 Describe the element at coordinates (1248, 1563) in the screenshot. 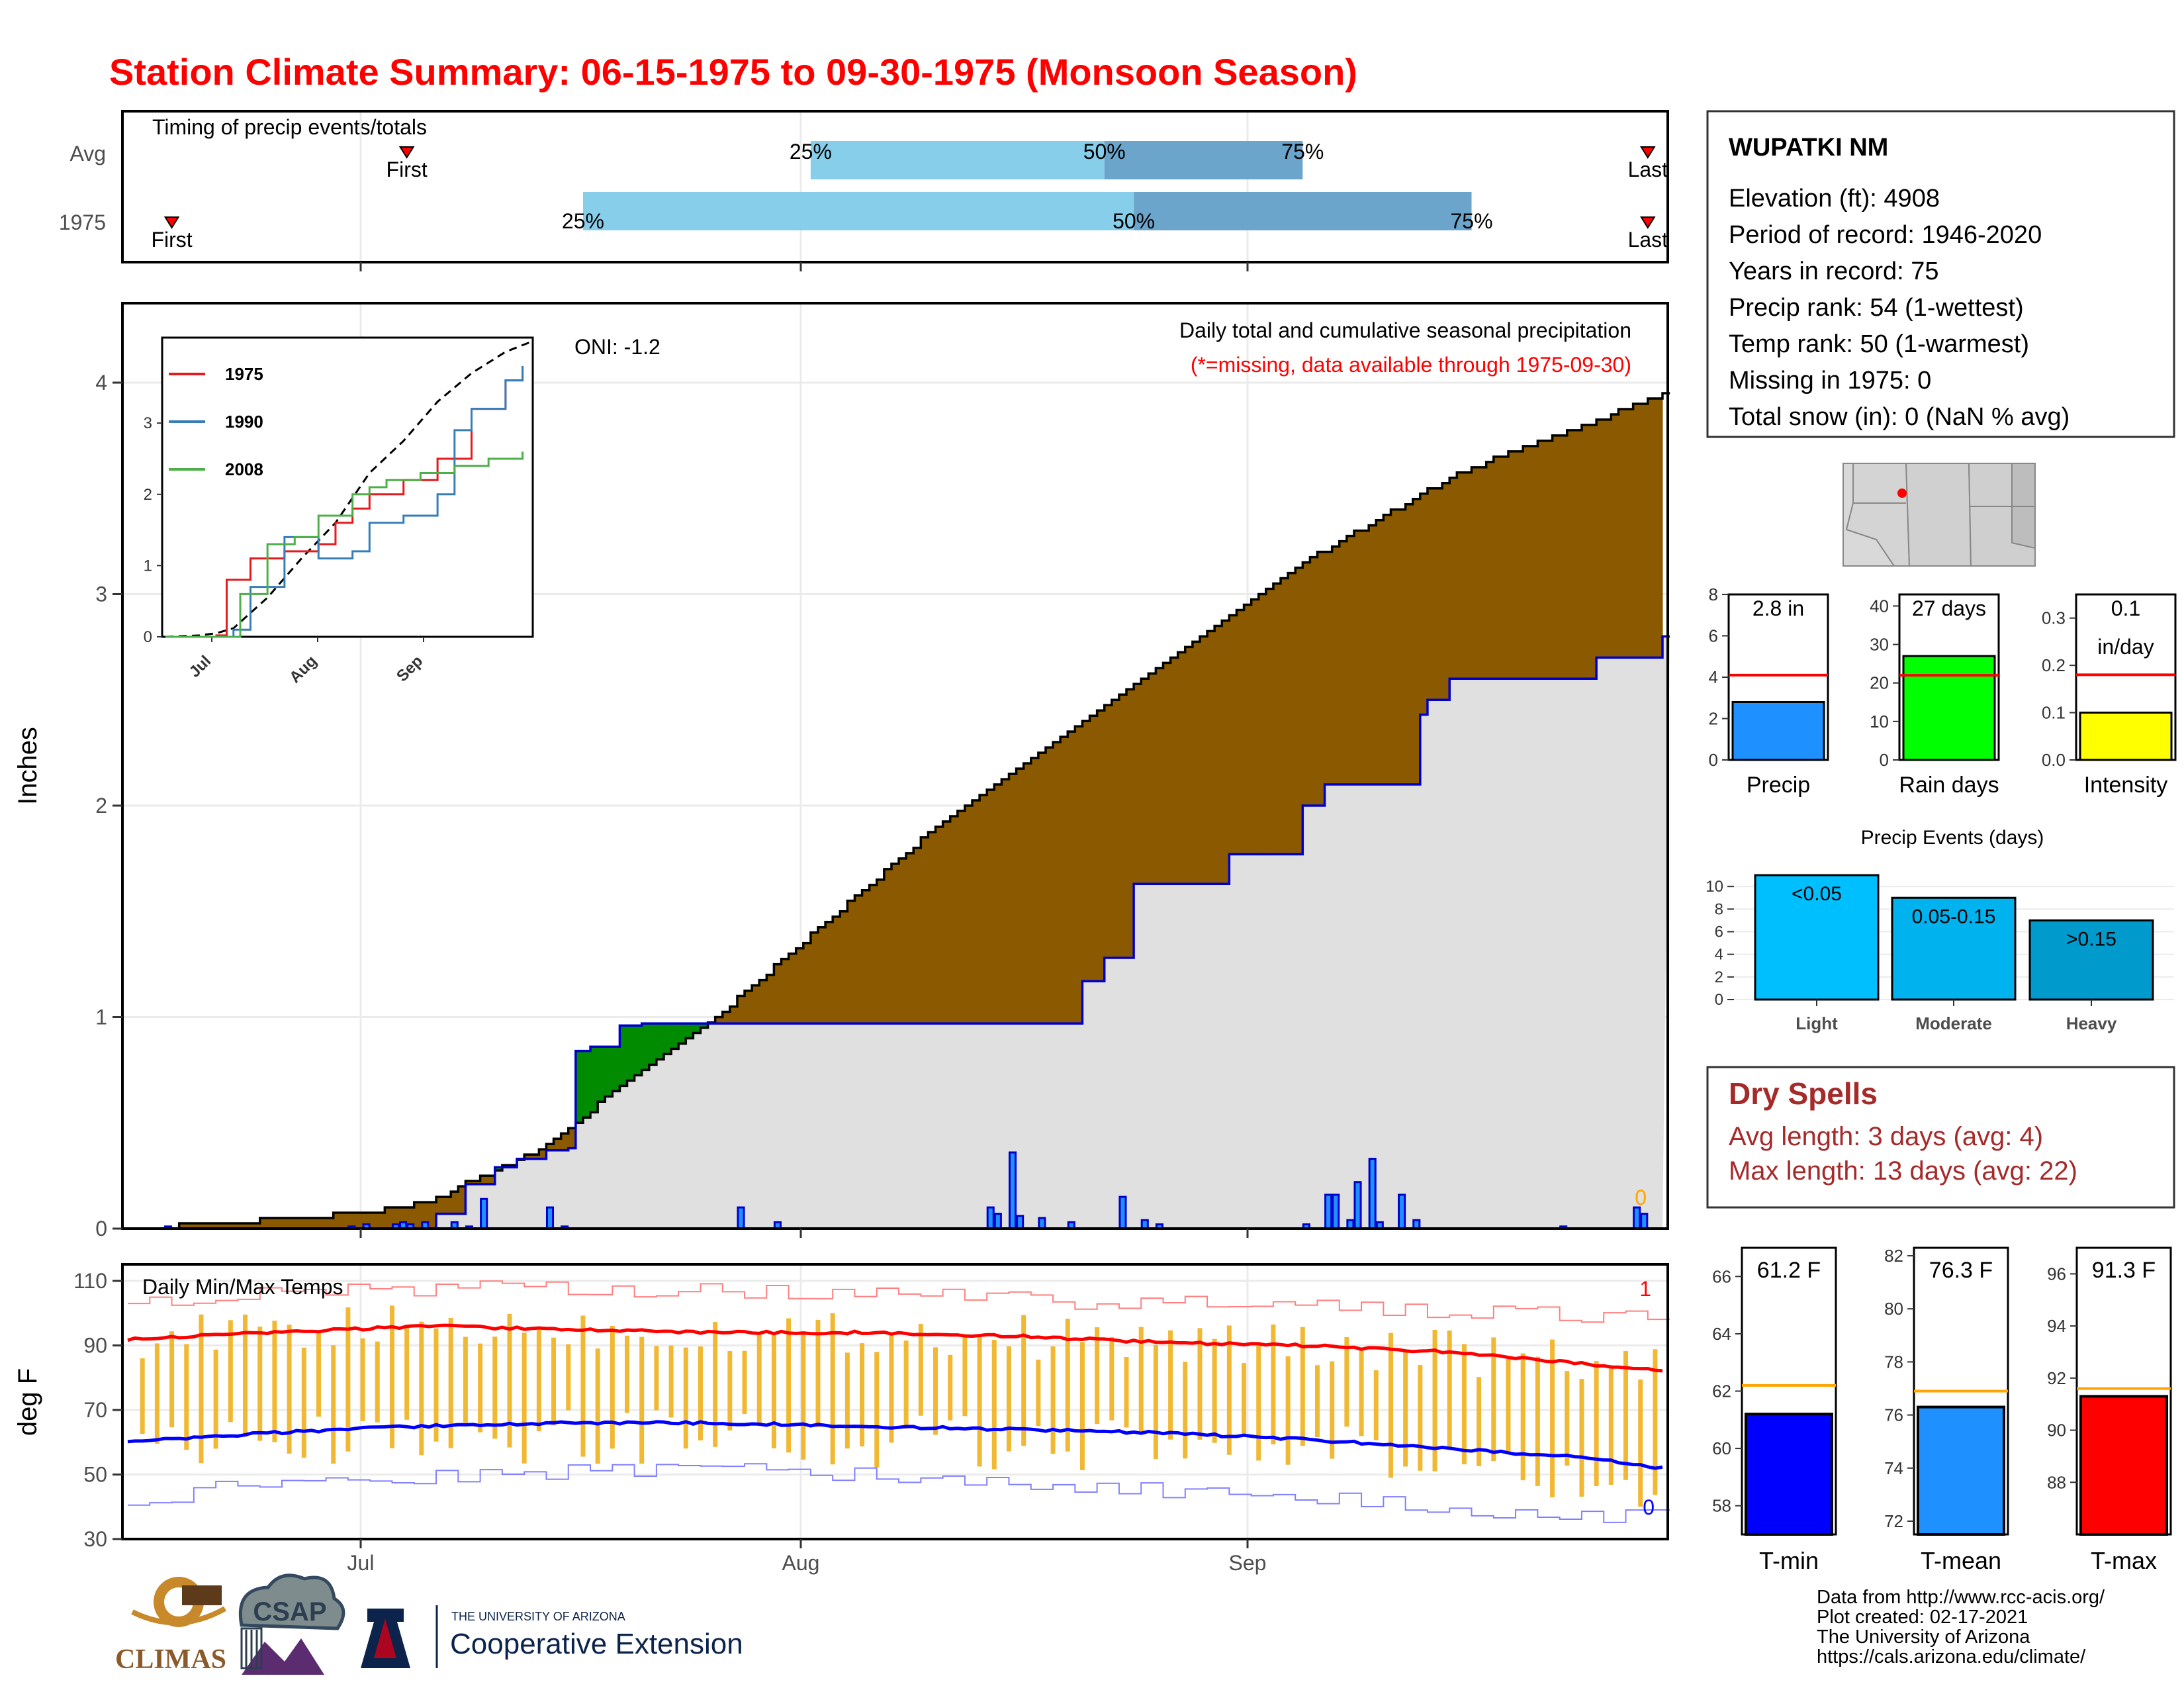

I see `month-label: Sep` at that location.